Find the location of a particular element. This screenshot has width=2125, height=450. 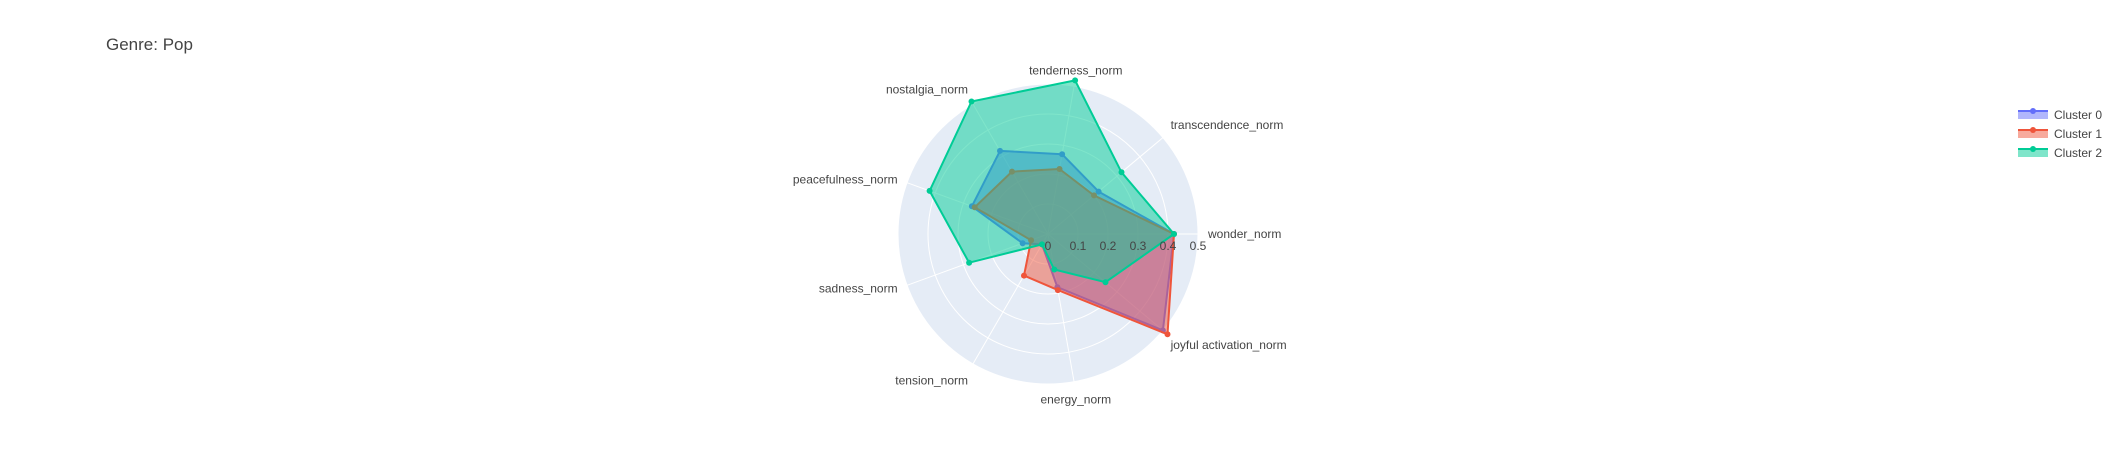

legend-label: Cluster 1 is located at coordinates (2078, 134).